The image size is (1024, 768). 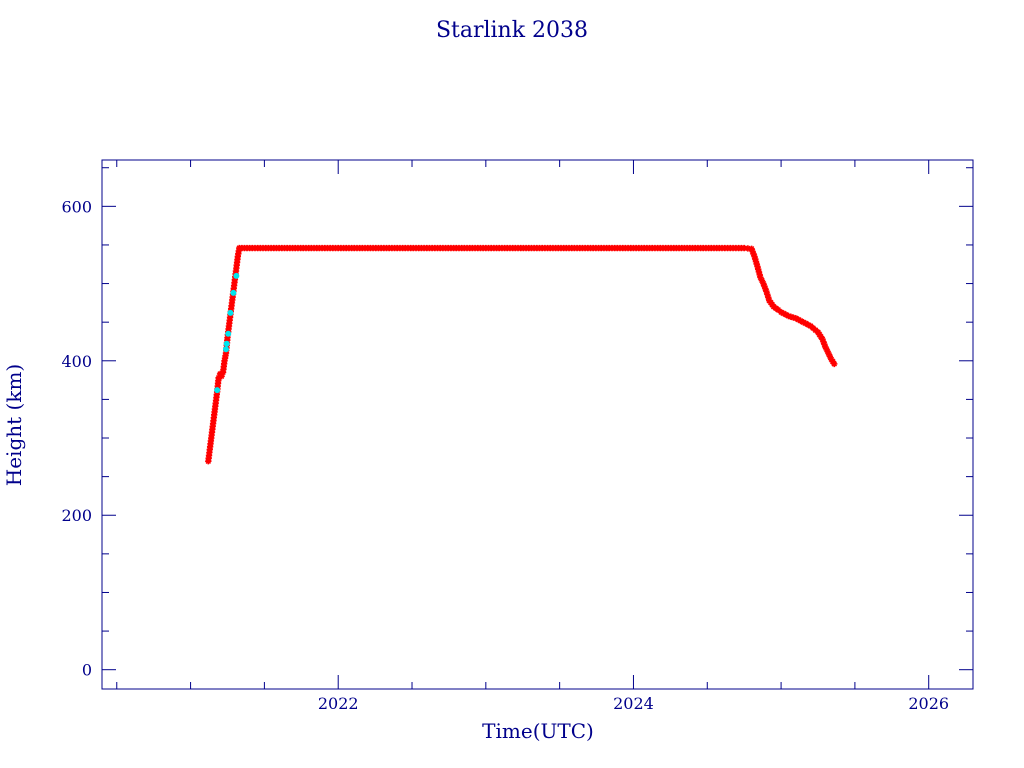 I want to click on y-tick-label: 0, so click(x=87, y=670).